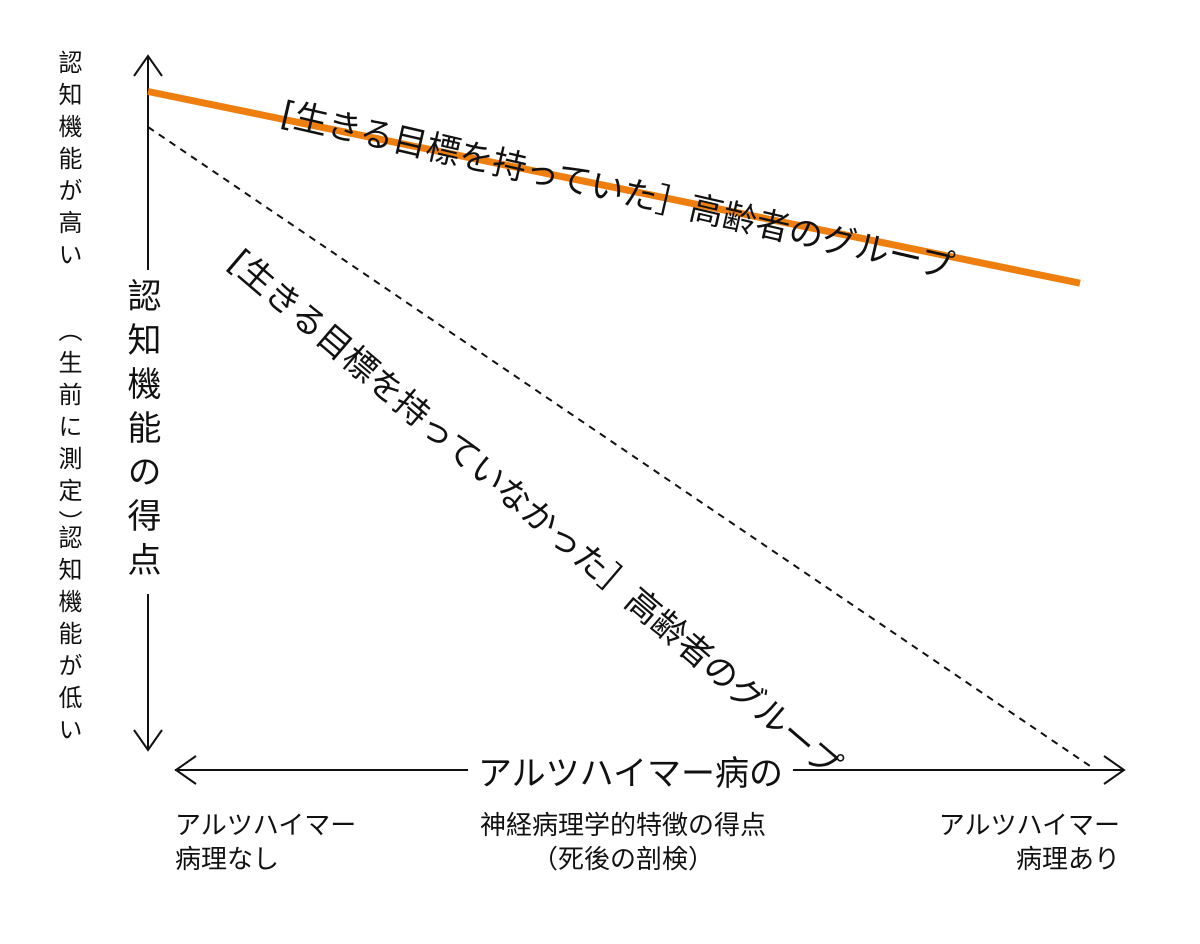 This screenshot has height=944, width=1200. I want to click on y-axis-top-label: 認知機能が高い, so click(68, 162).